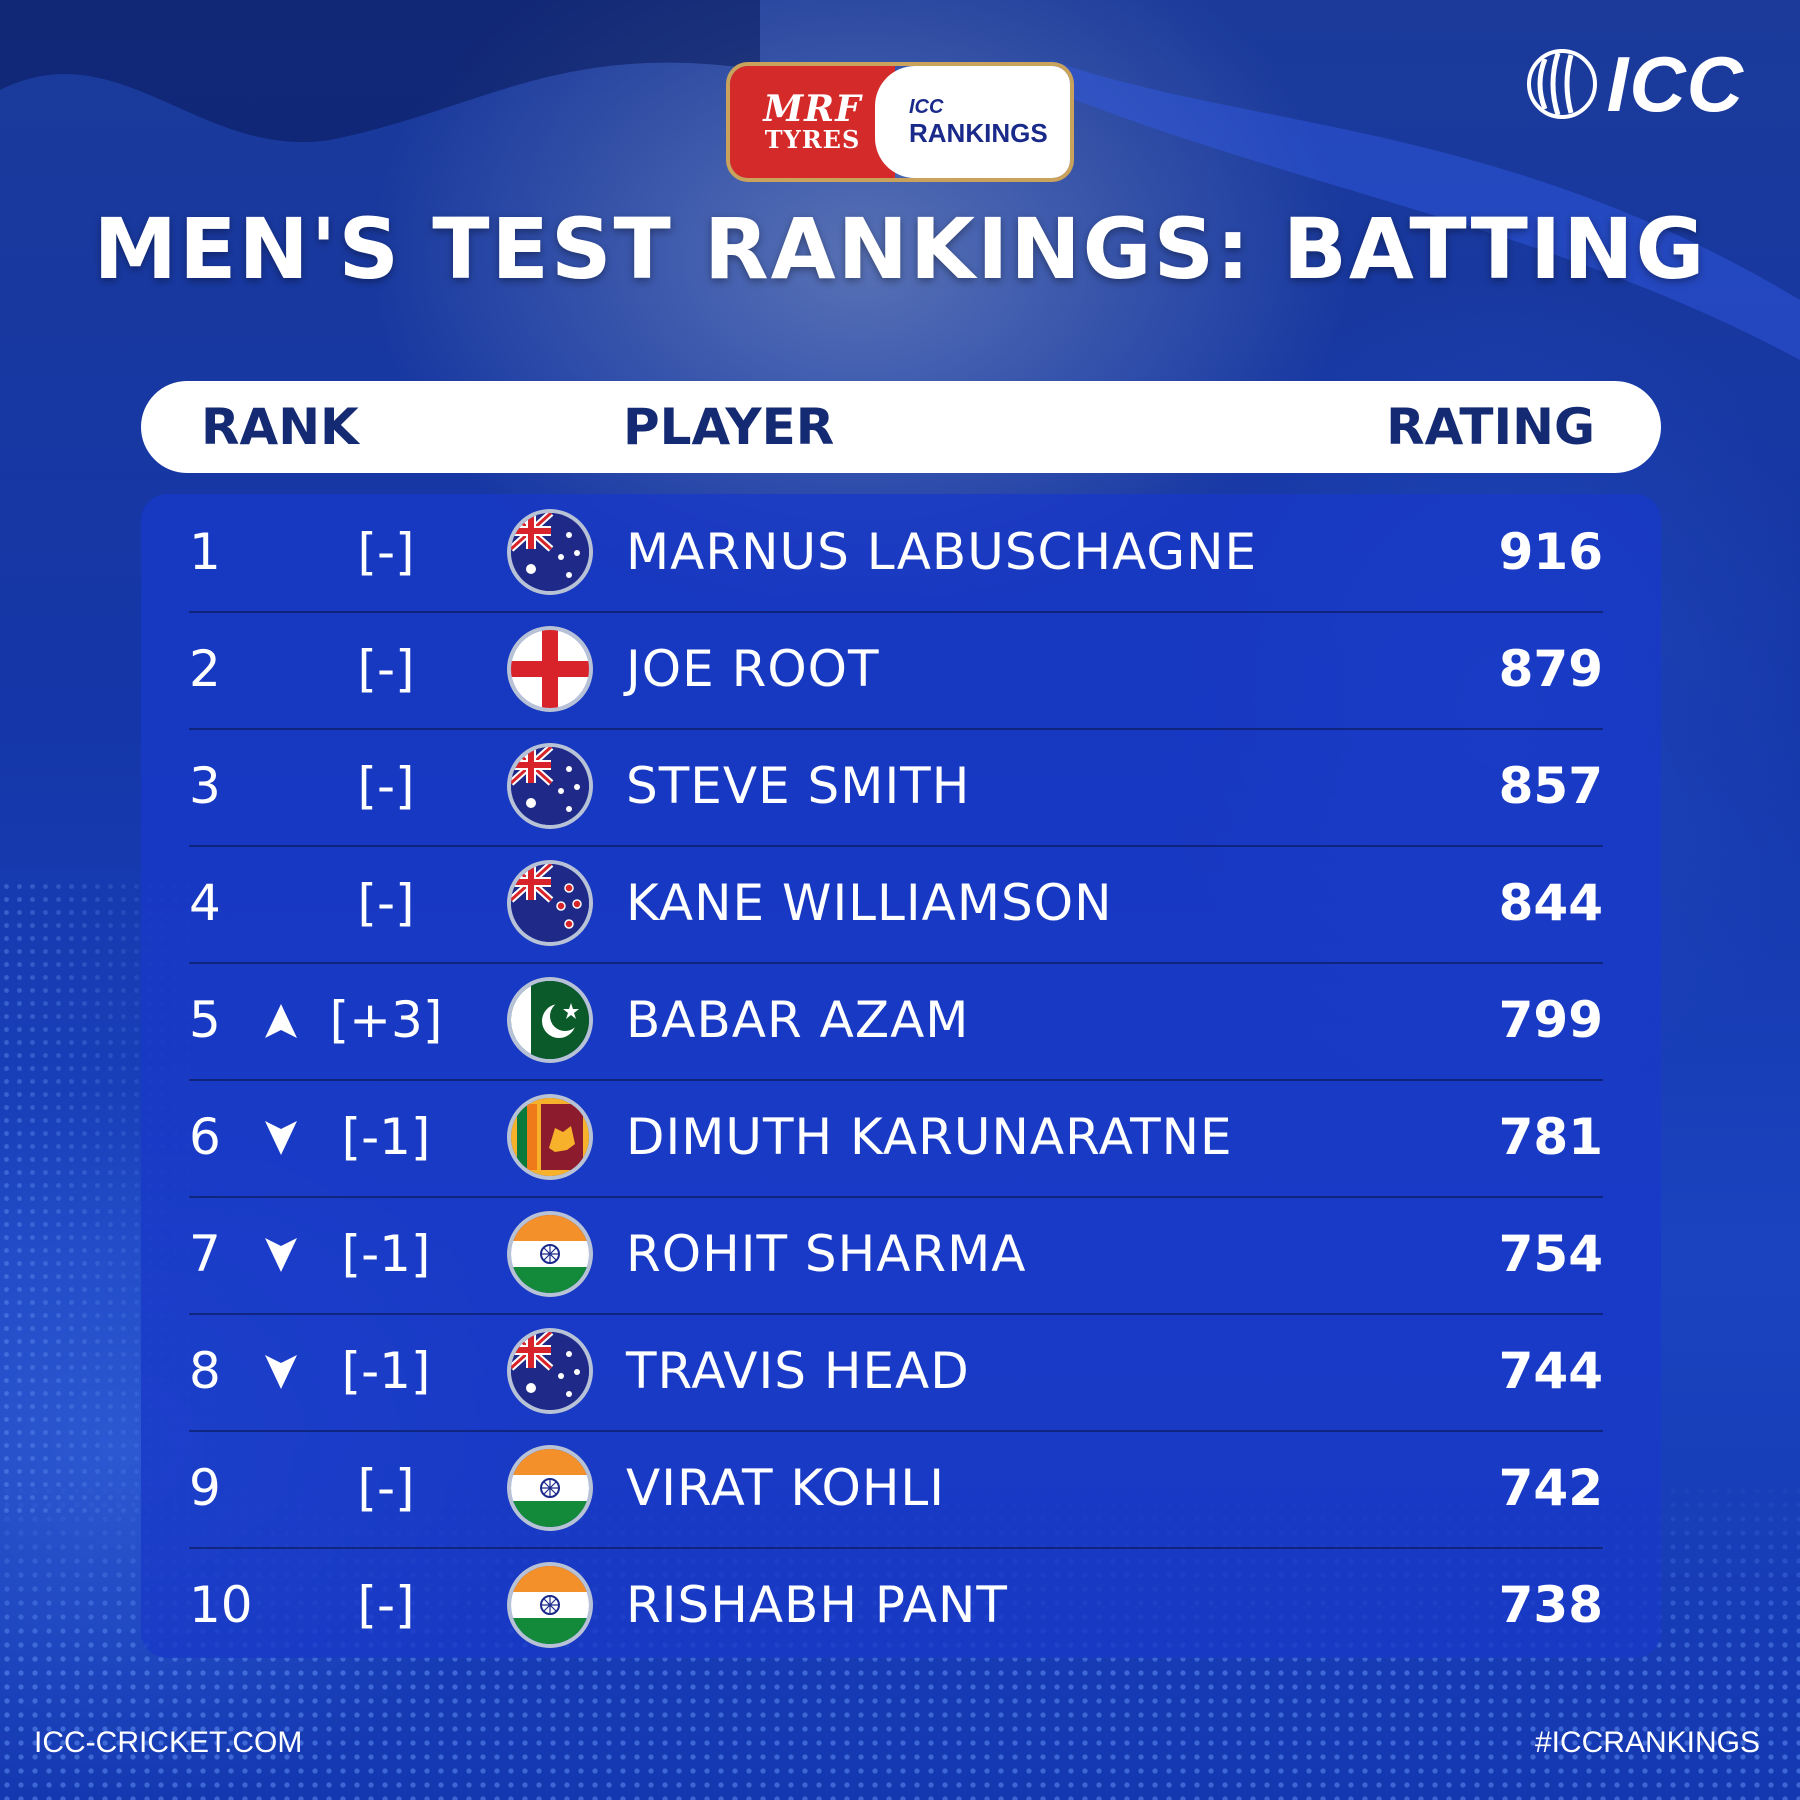  I want to click on sri-lanka-flag-icon, so click(550, 1137).